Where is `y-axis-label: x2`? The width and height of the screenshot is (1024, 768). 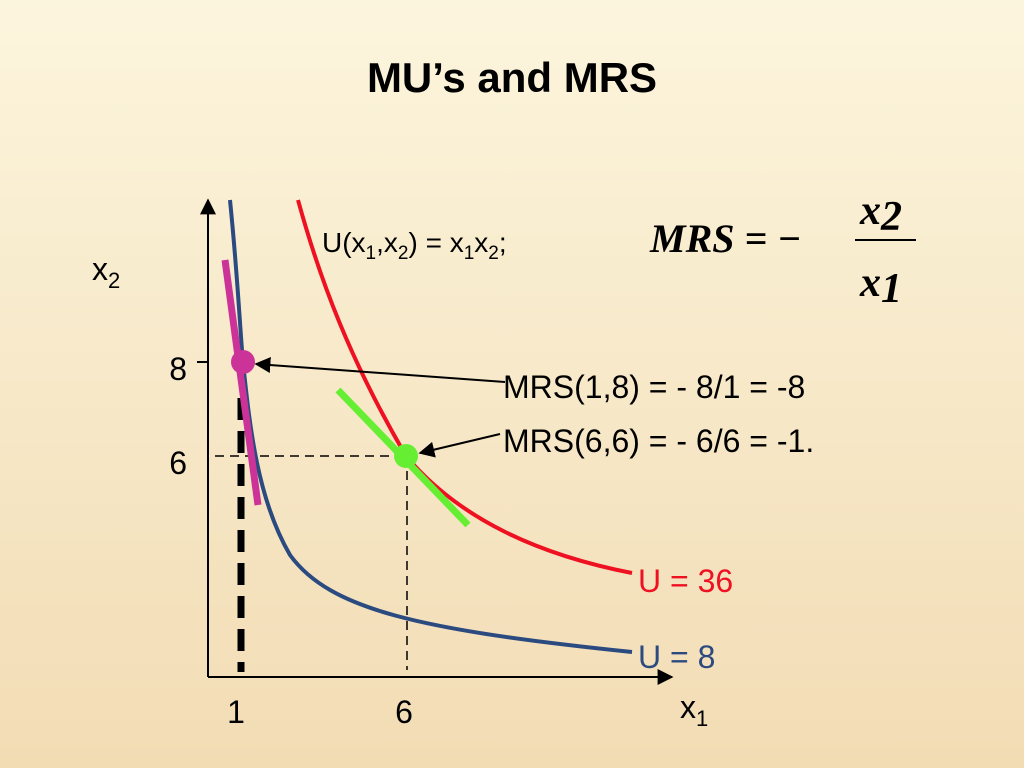 y-axis-label: x2 is located at coordinates (106, 272).